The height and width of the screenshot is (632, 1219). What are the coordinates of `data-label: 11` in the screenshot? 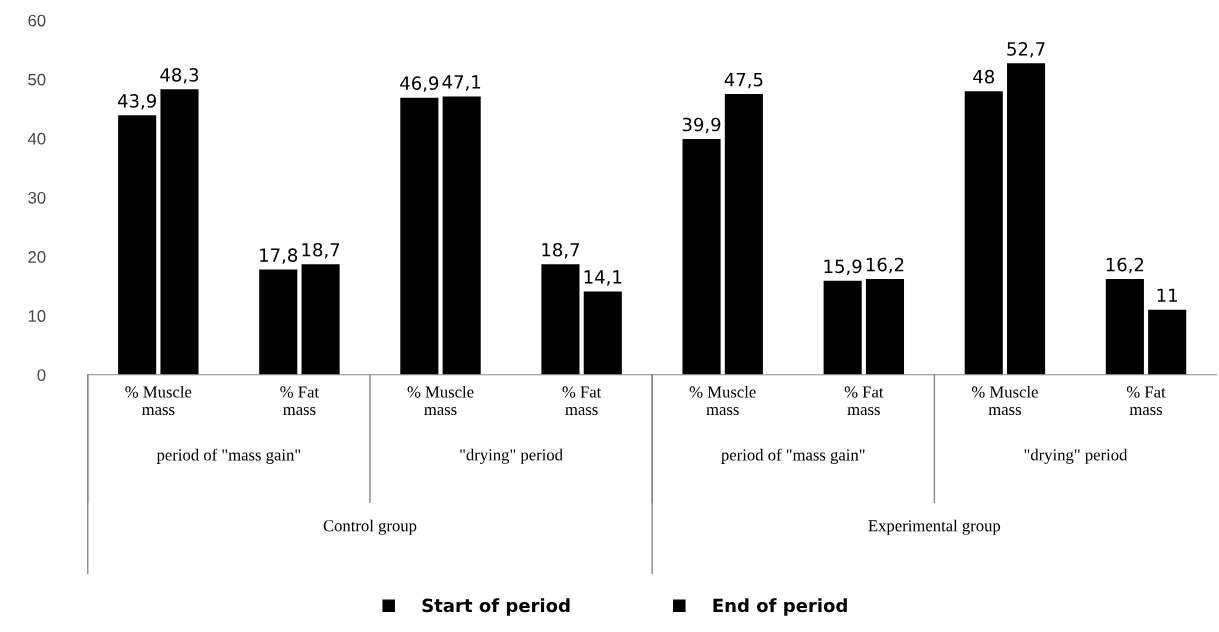 It's located at (1167, 295).